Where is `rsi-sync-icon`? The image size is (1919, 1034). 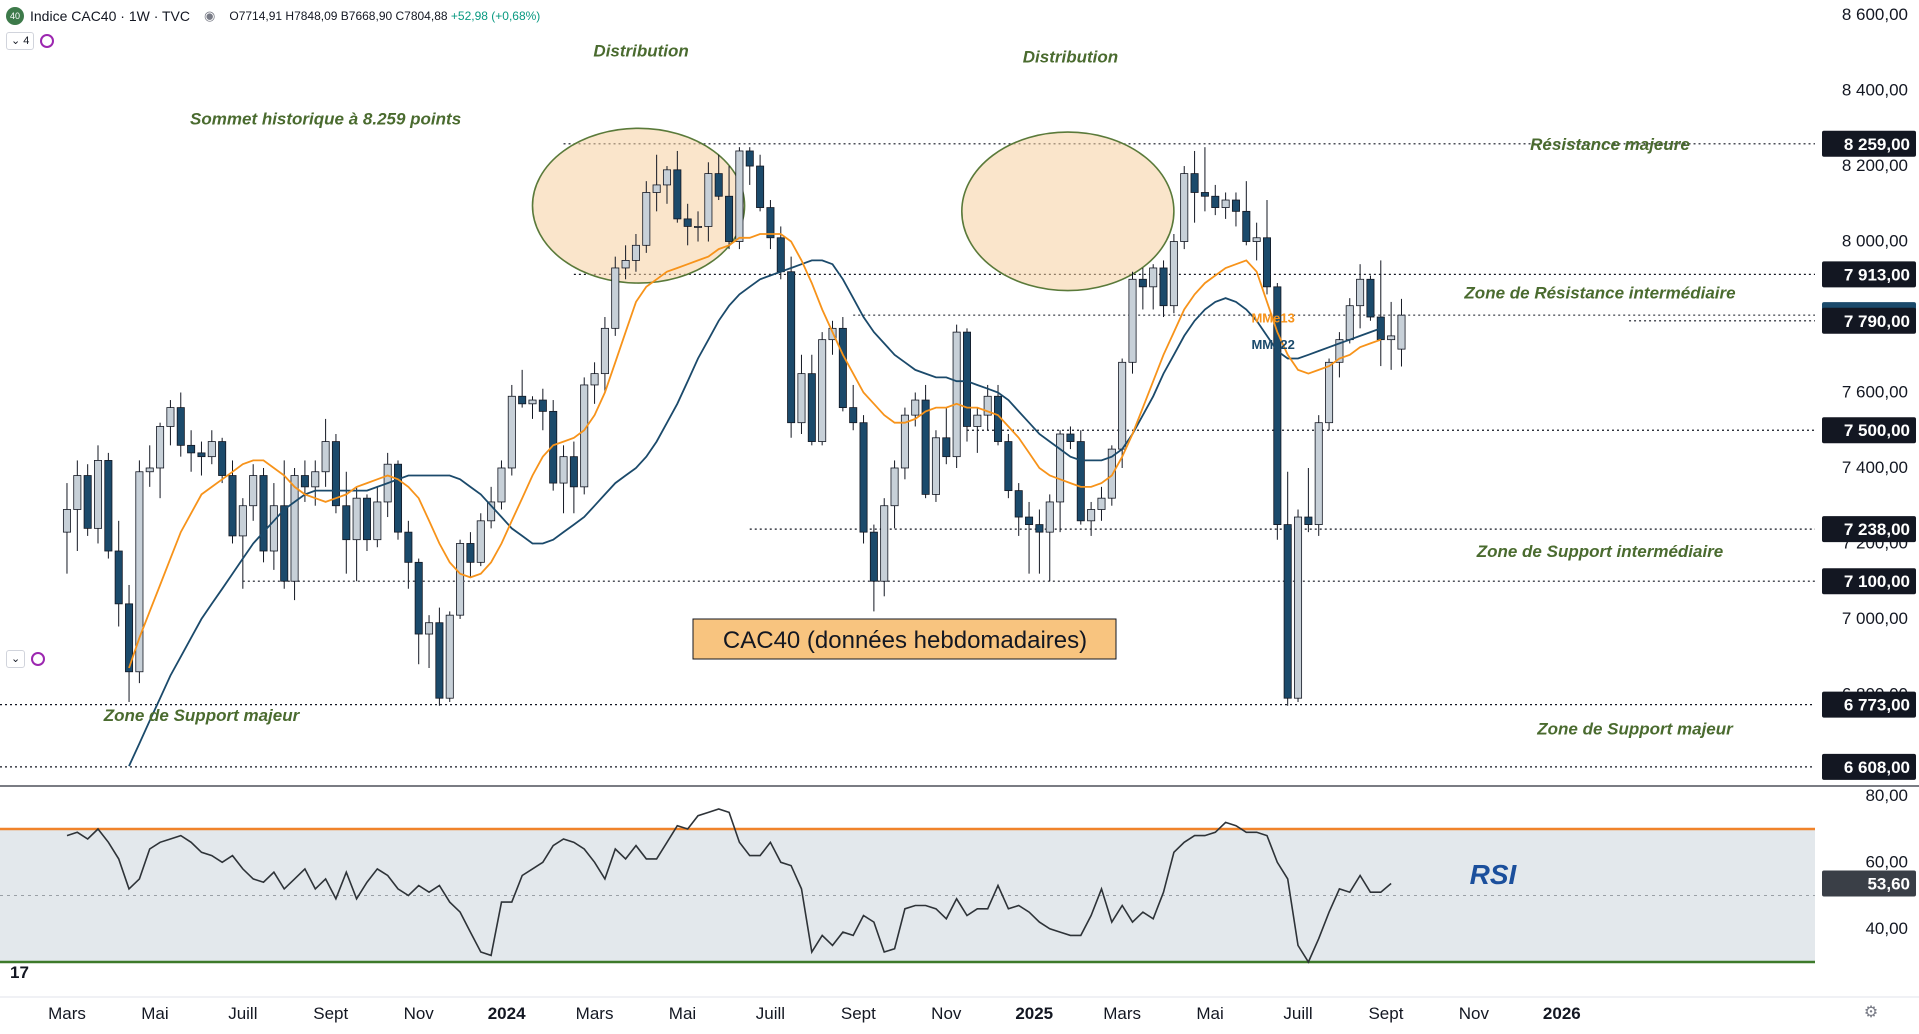 rsi-sync-icon is located at coordinates (38, 659).